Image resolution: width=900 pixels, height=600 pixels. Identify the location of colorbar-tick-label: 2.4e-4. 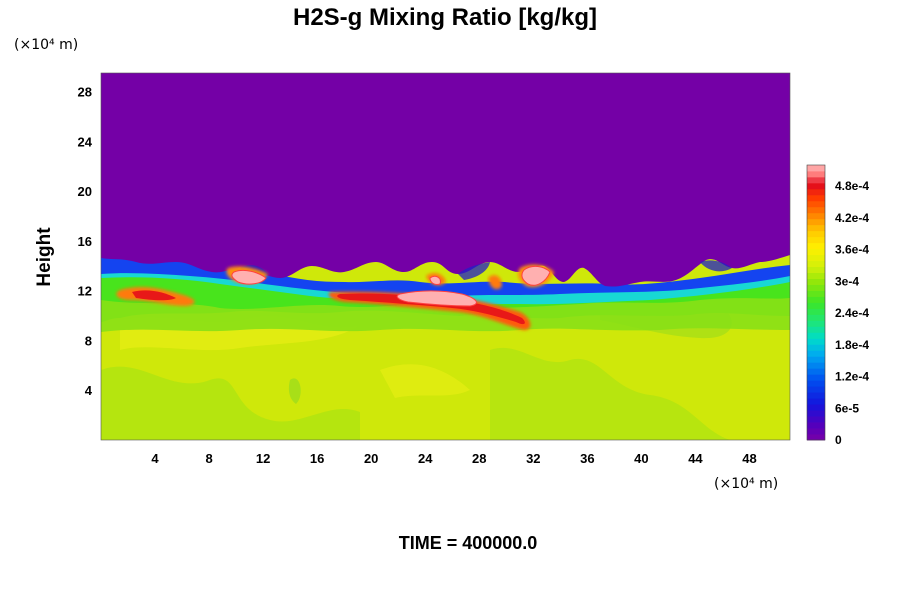
(852, 313).